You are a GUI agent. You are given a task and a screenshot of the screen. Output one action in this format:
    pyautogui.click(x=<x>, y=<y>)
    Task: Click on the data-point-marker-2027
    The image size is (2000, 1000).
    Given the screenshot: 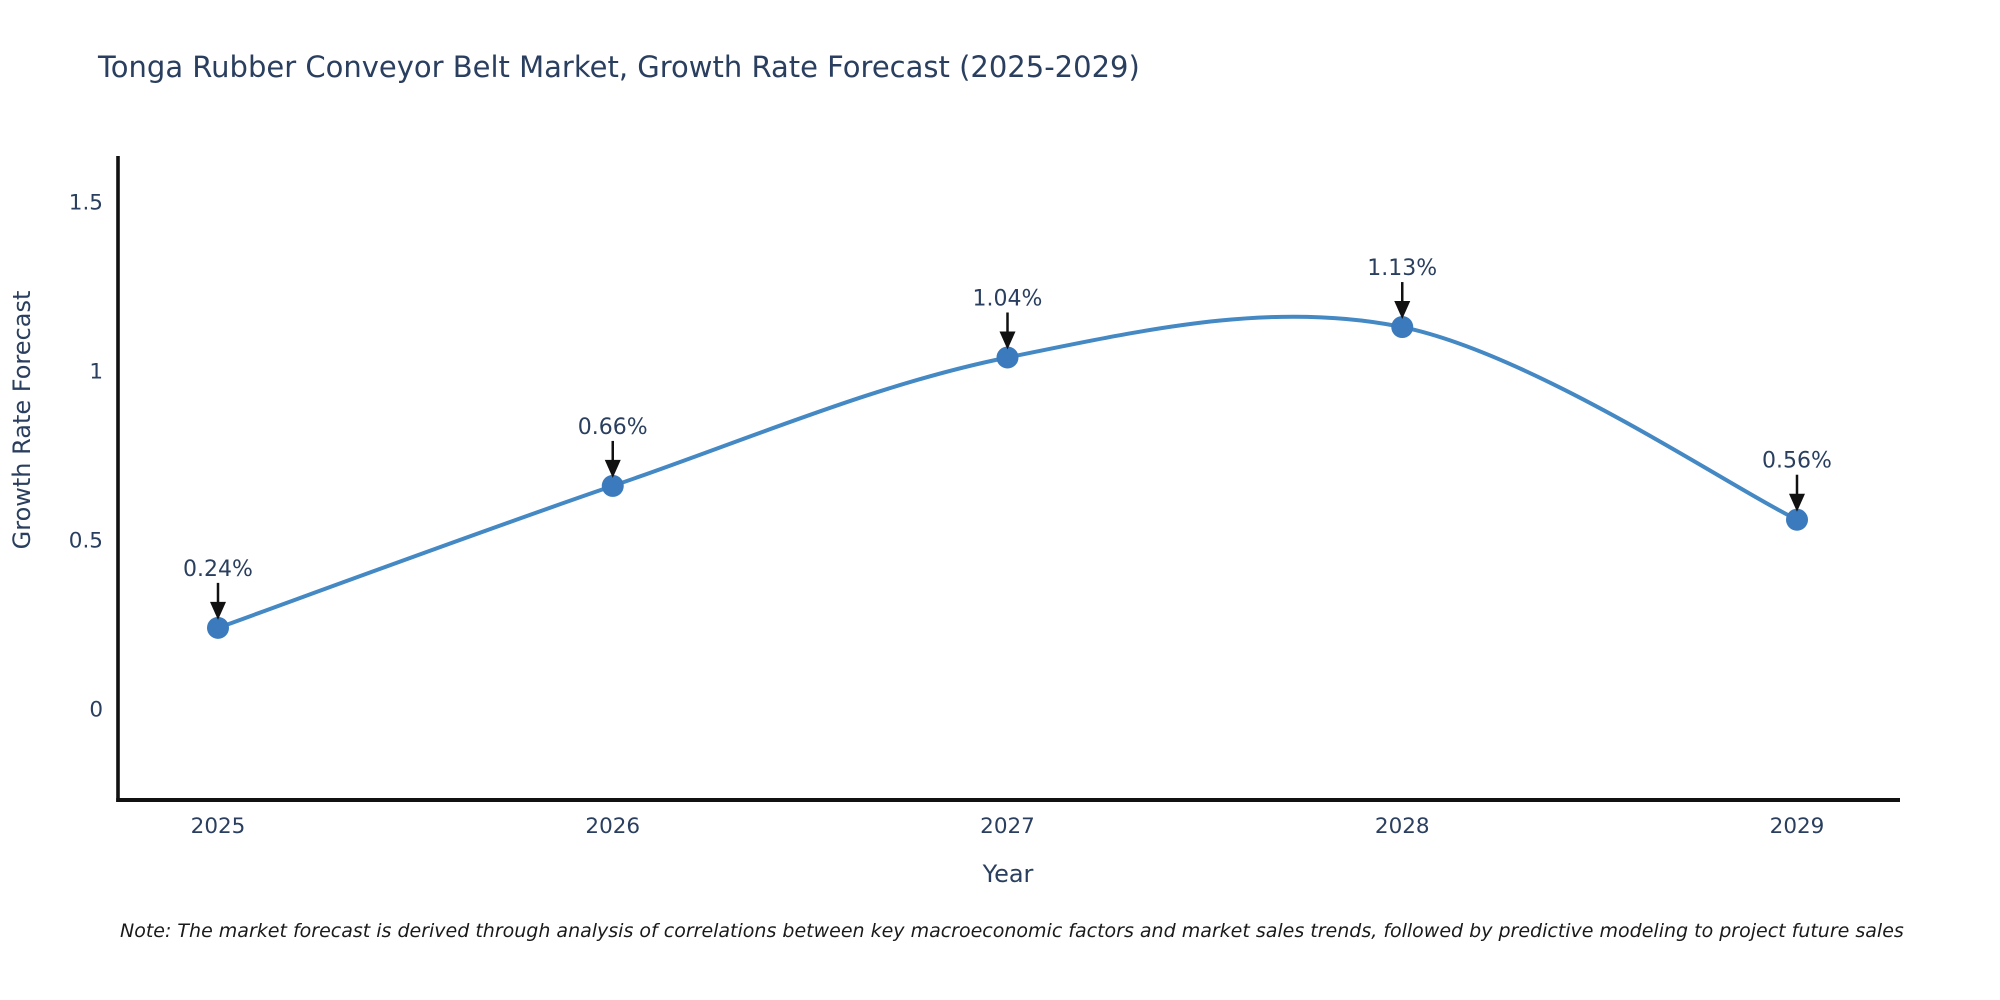 What is the action you would take?
    pyautogui.click(x=1007, y=357)
    